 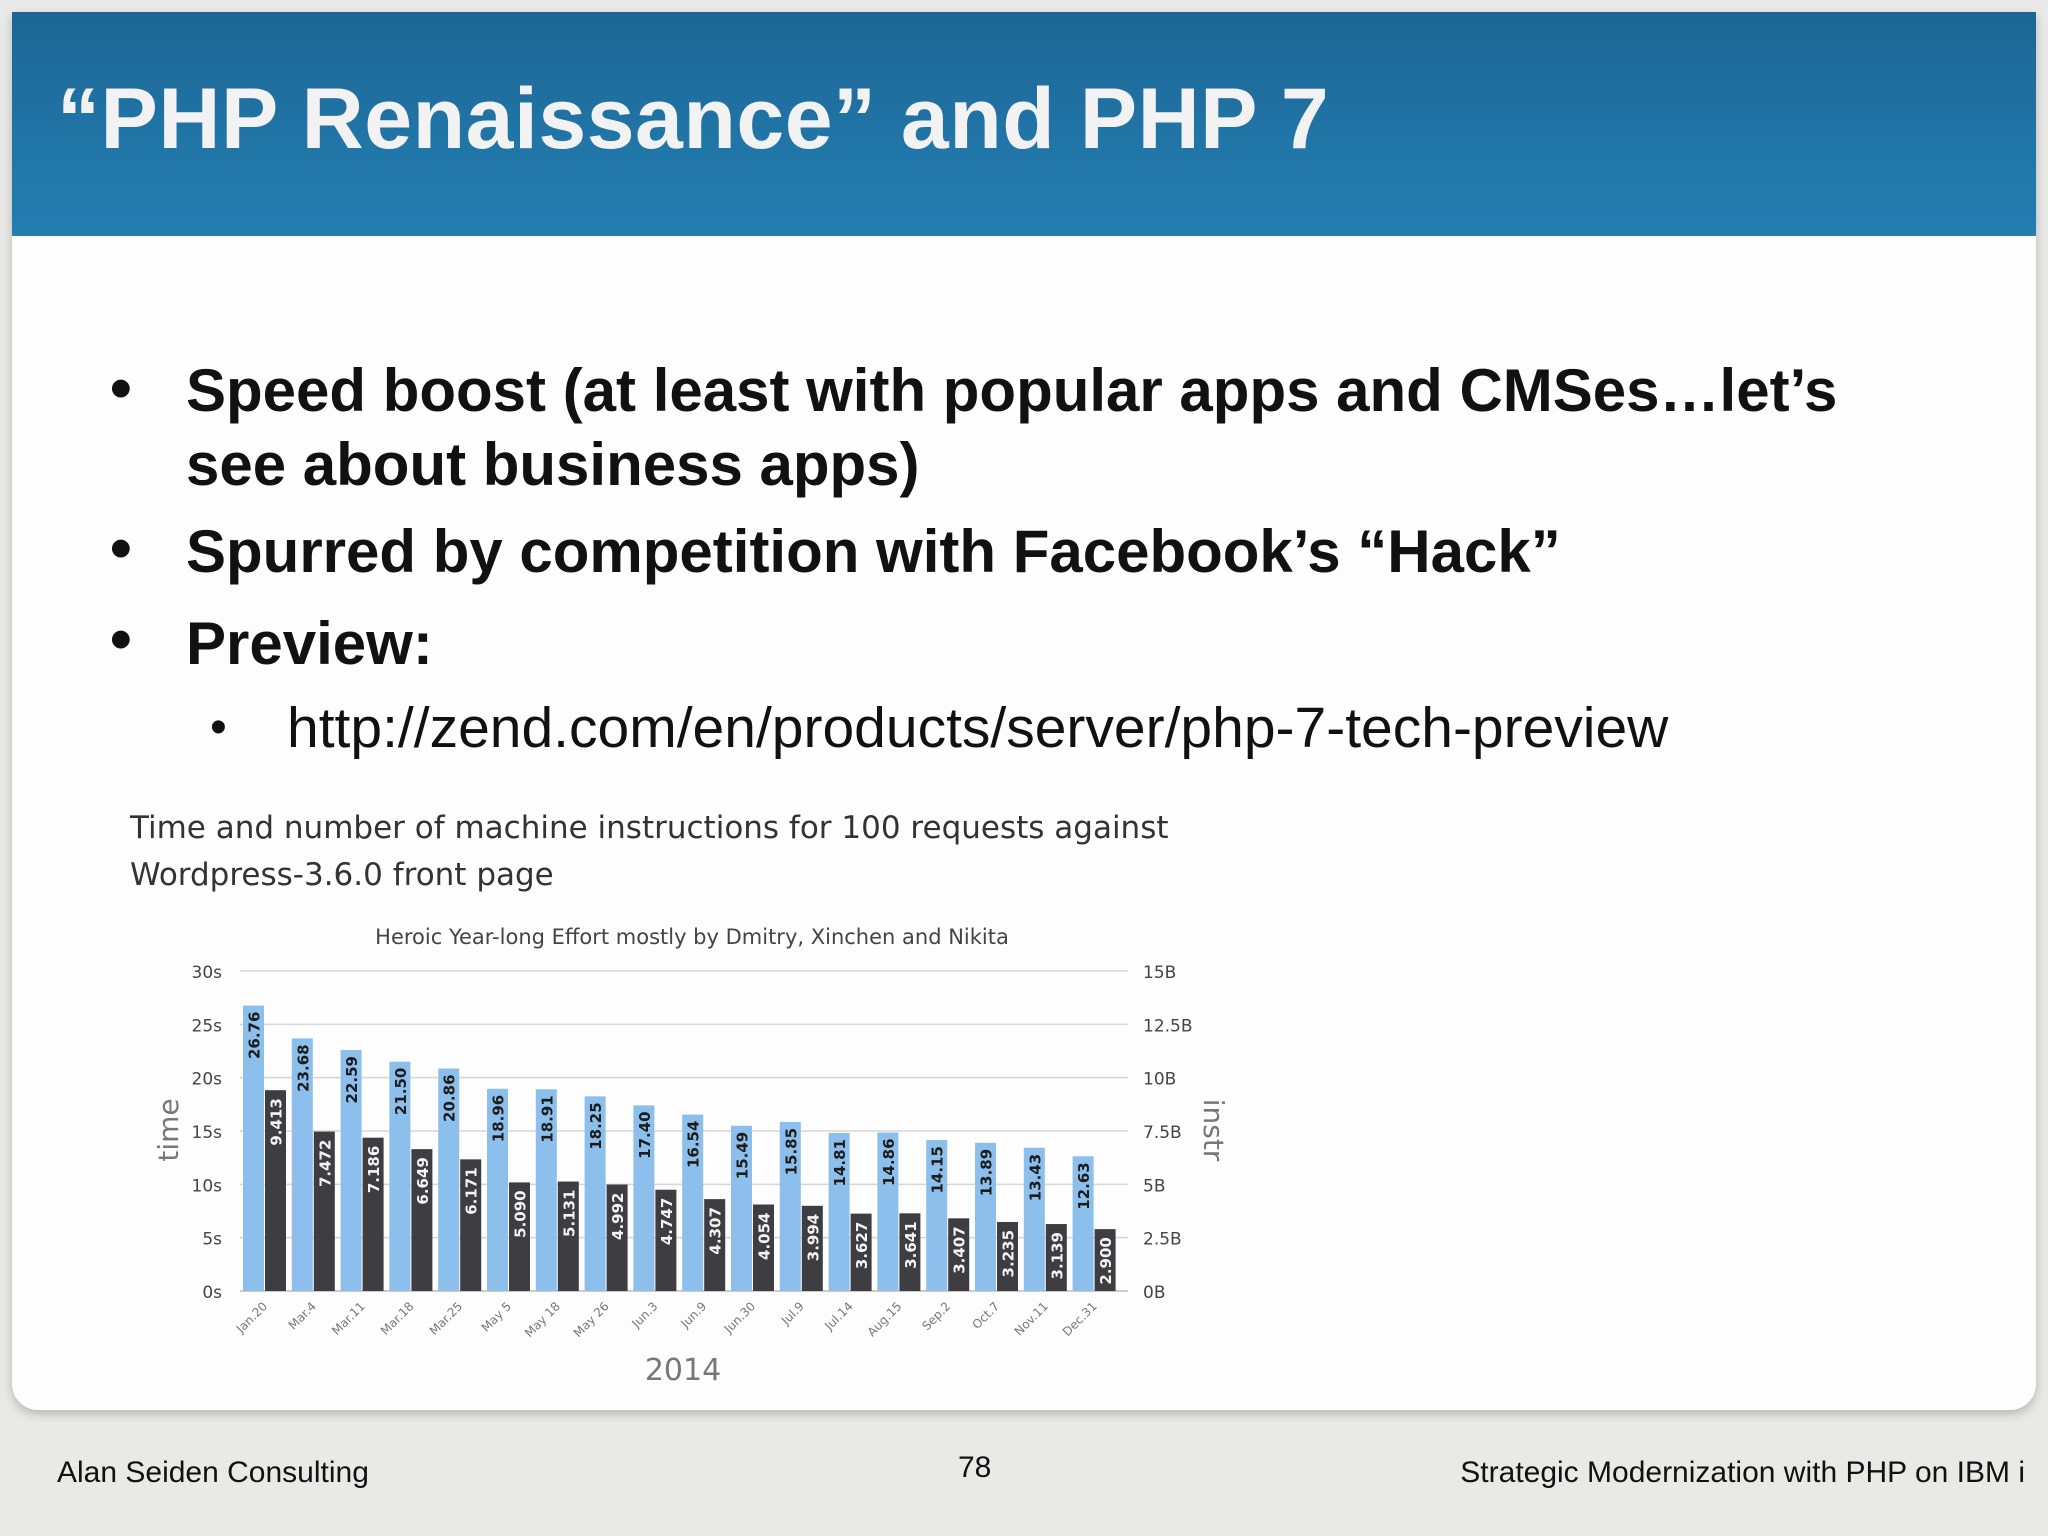 I want to click on y-tick-label: 20s, so click(x=207, y=1080).